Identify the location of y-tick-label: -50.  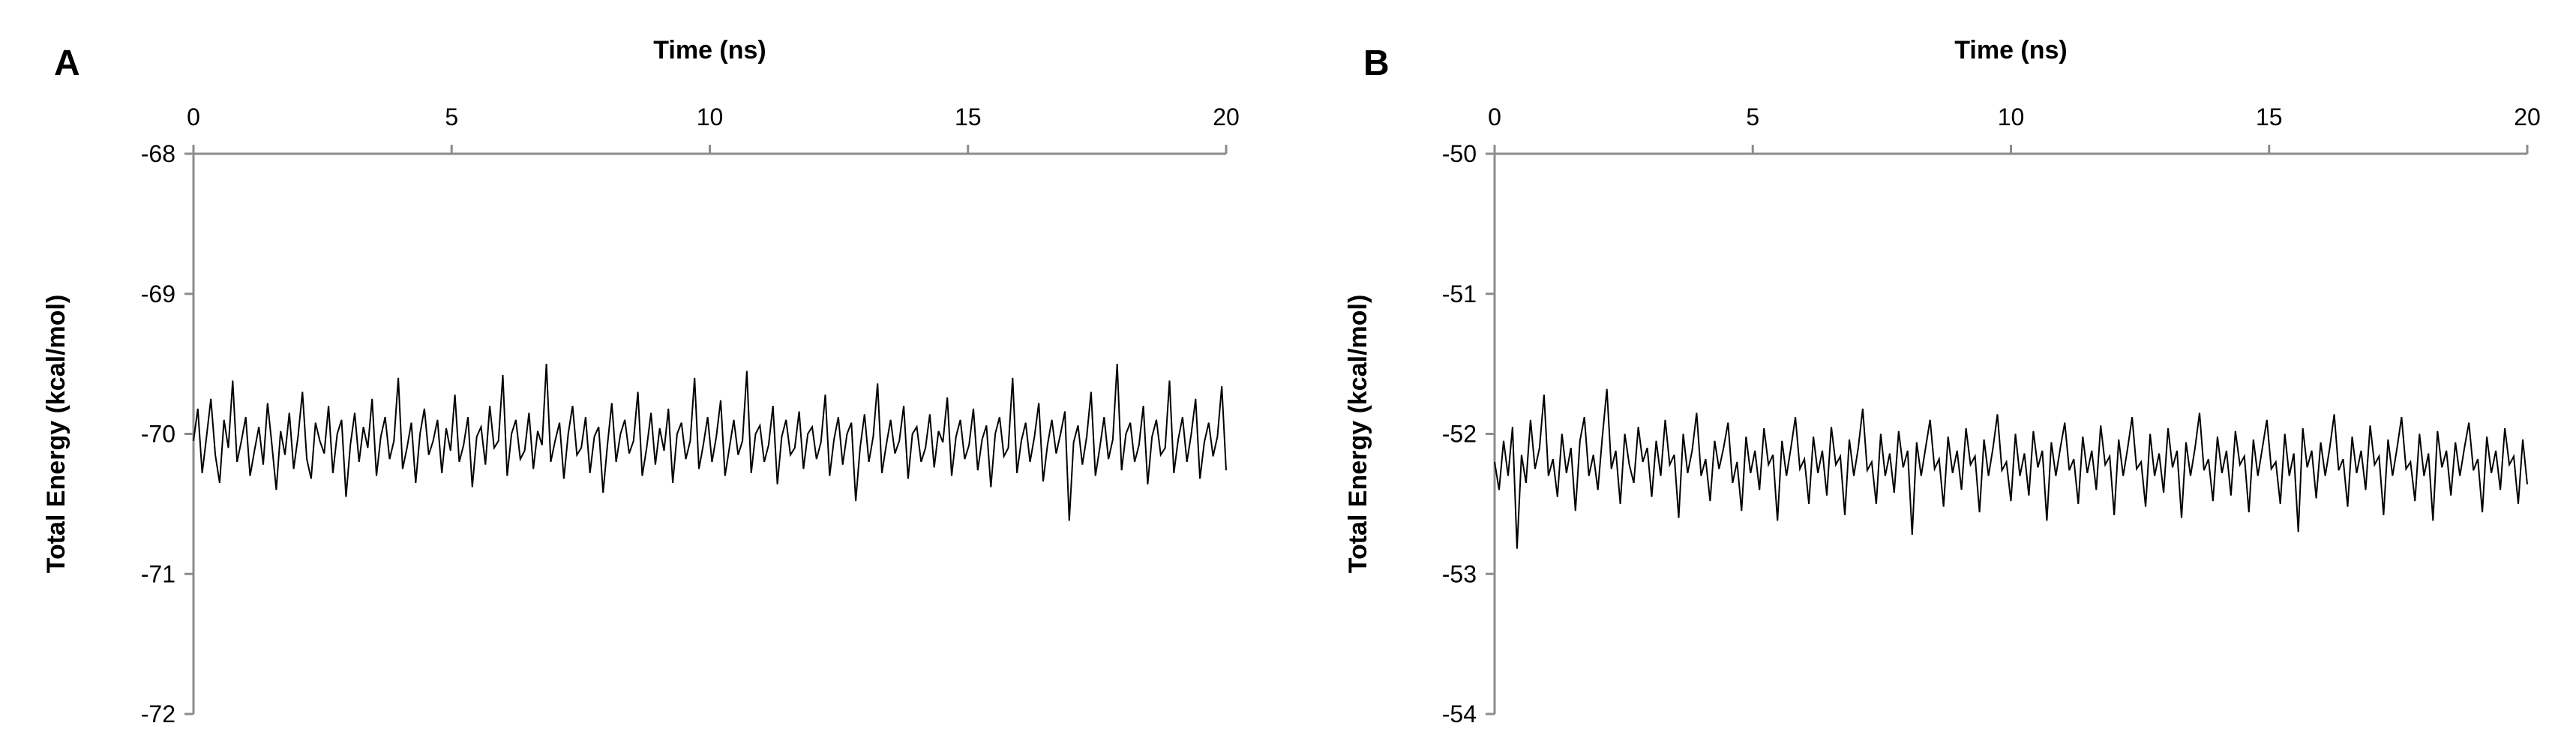
(1459, 153).